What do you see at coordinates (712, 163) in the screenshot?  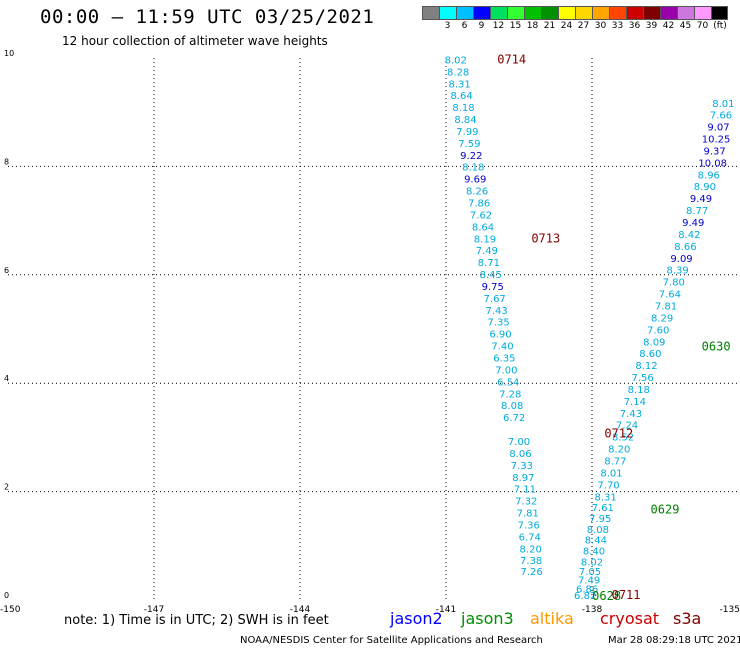 I see `wave-height-value: 10.08` at bounding box center [712, 163].